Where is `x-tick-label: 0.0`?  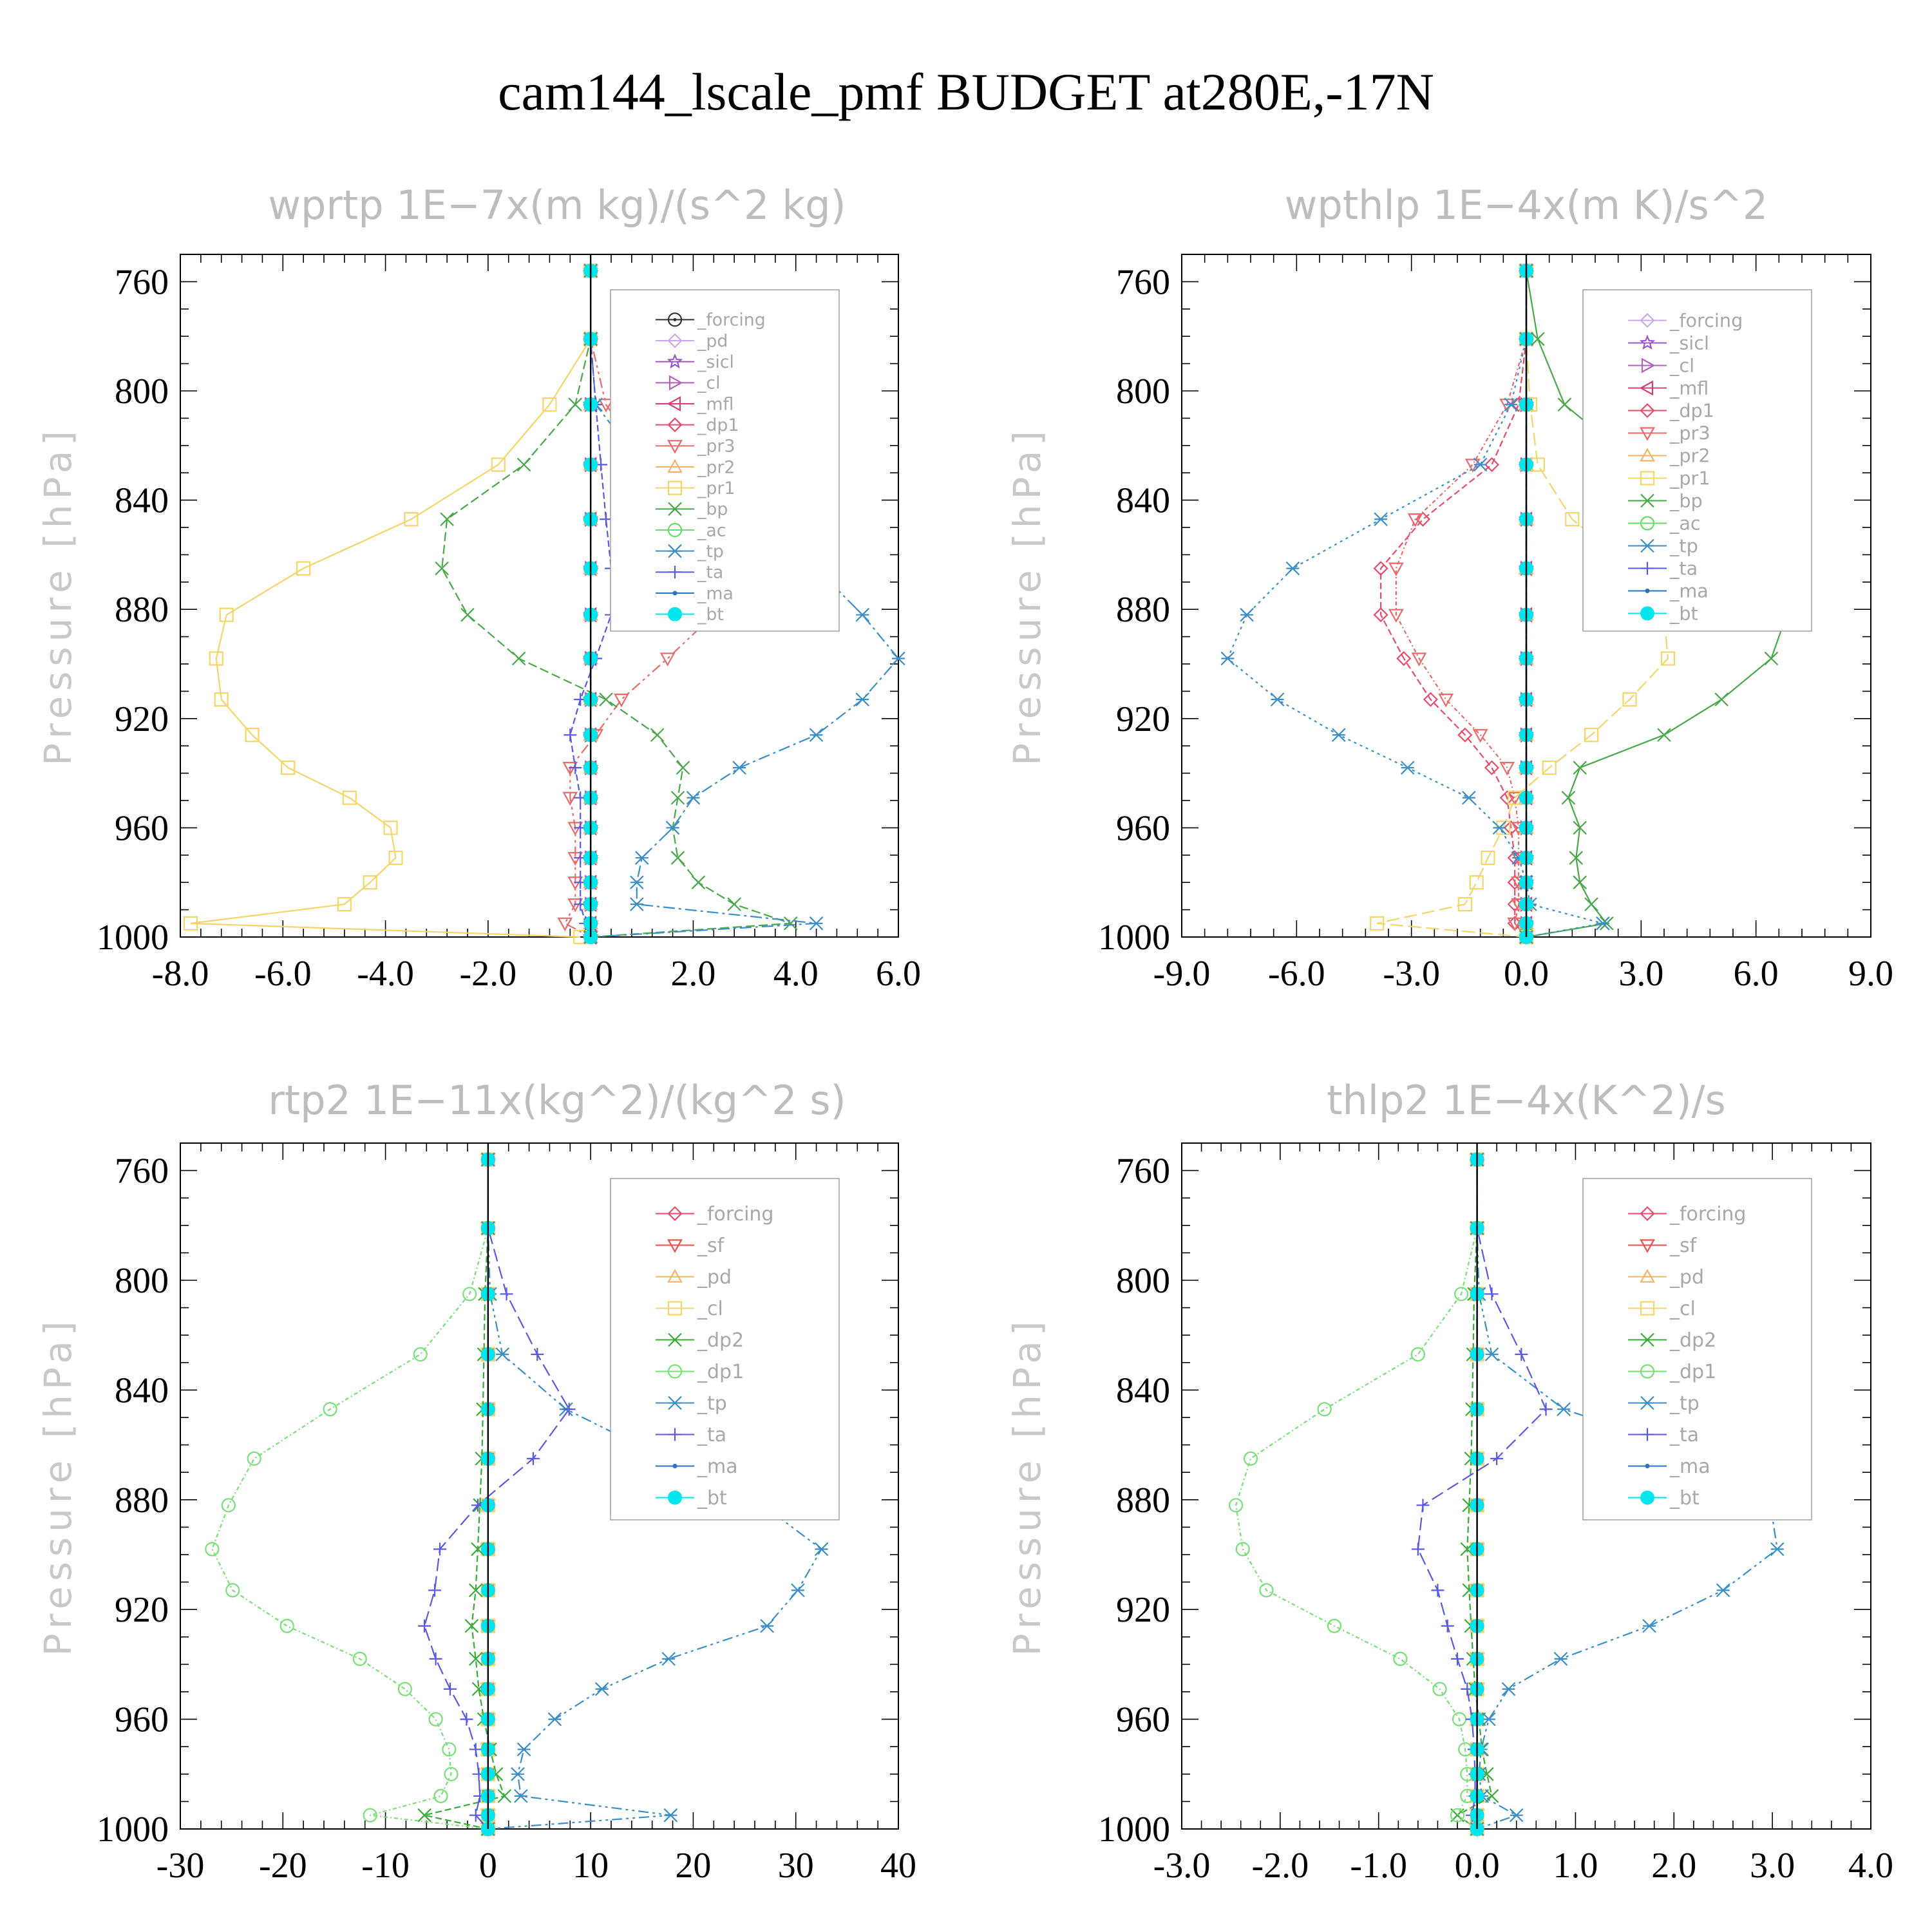
x-tick-label: 0.0 is located at coordinates (1527, 974).